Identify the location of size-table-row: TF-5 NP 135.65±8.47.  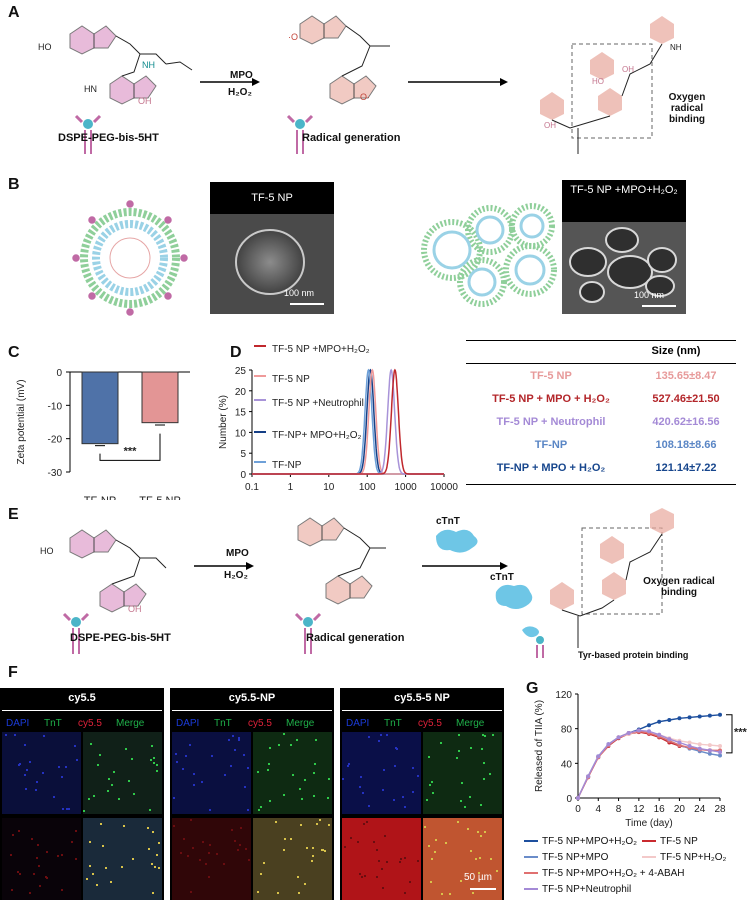
(601, 380).